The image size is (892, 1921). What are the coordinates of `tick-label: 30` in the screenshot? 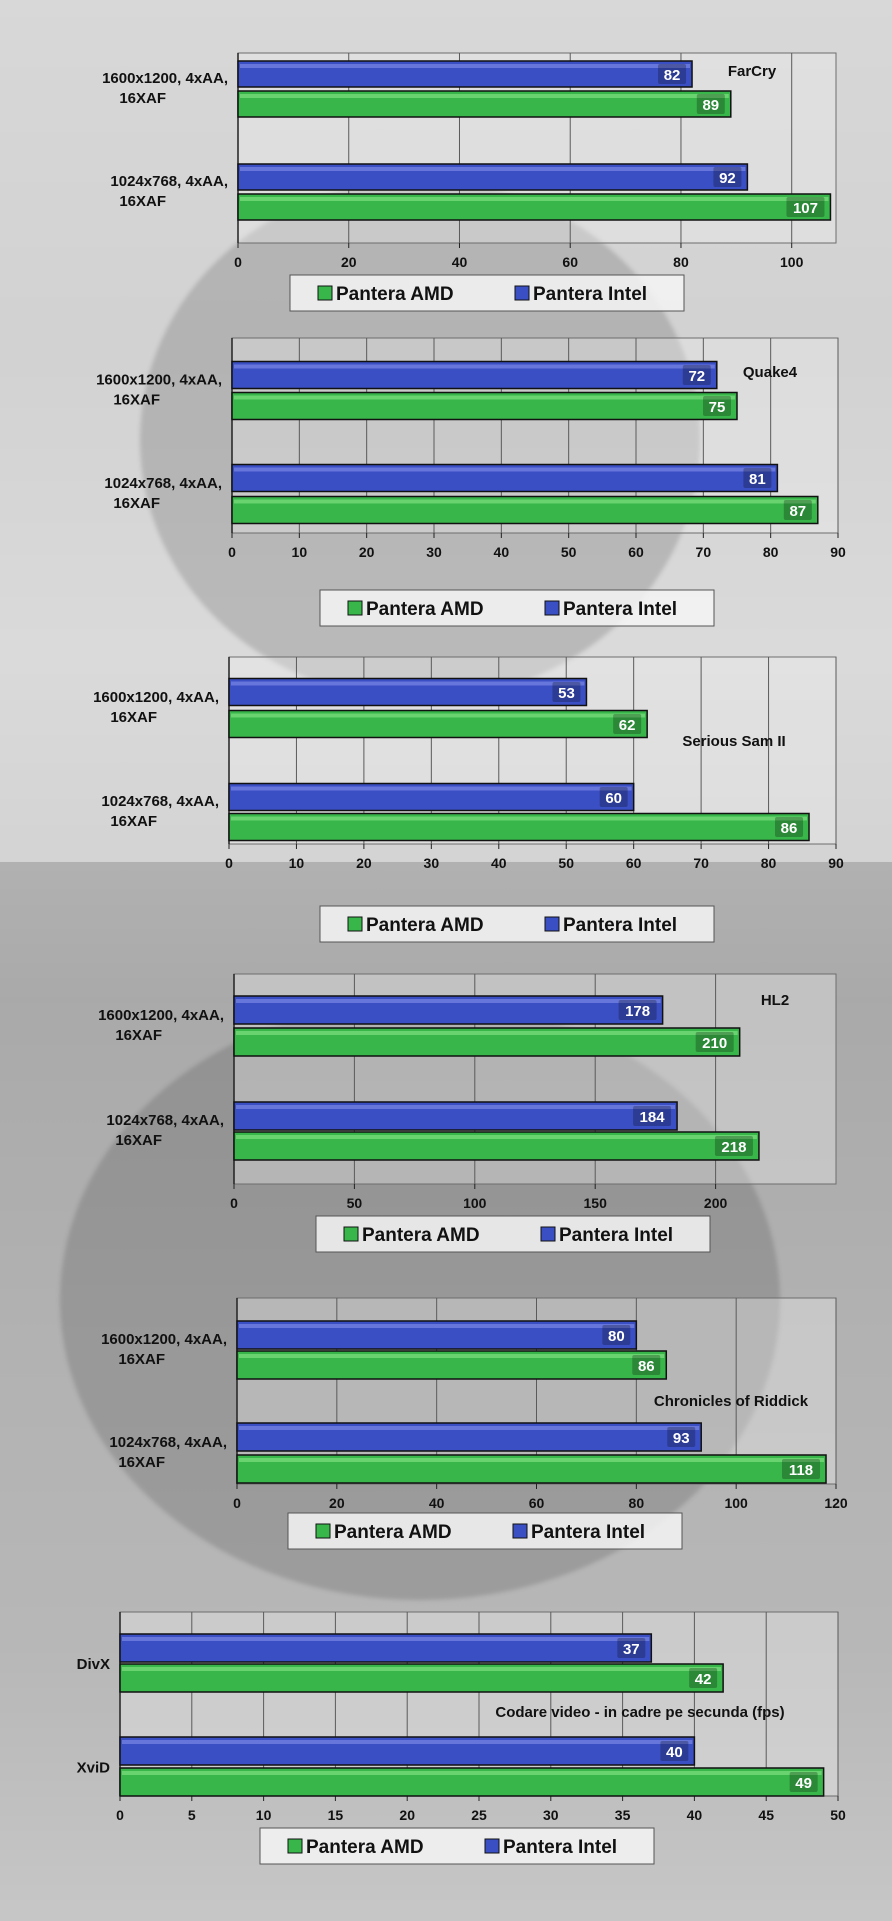 It's located at (434, 552).